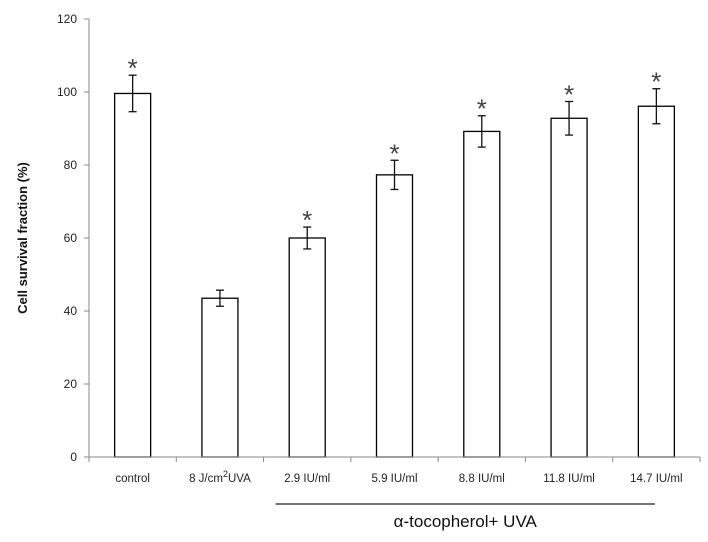  Describe the element at coordinates (71, 311) in the screenshot. I see `y-tick-label: 40` at that location.